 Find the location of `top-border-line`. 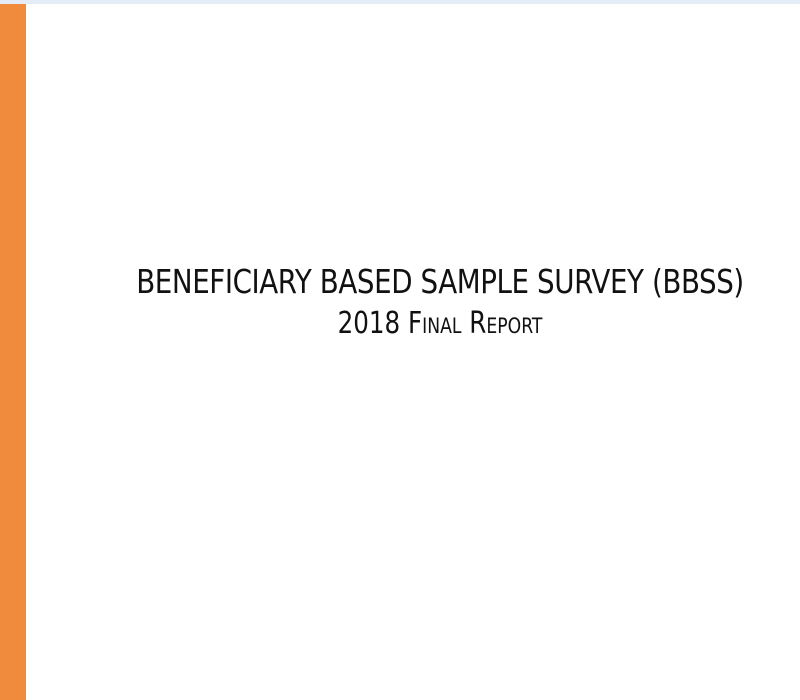

top-border-line is located at coordinates (400, 2).